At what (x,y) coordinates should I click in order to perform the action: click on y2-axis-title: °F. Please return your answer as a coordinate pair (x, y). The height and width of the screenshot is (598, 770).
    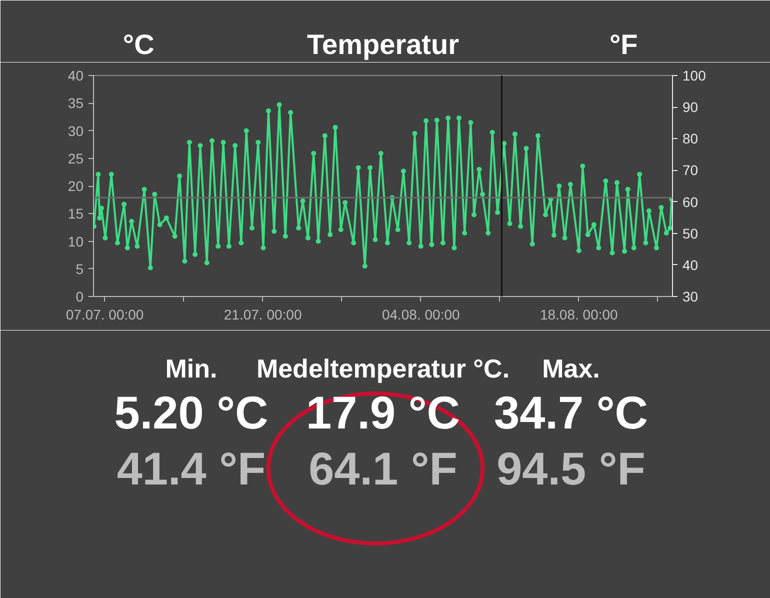
    Looking at the image, I should click on (623, 44).